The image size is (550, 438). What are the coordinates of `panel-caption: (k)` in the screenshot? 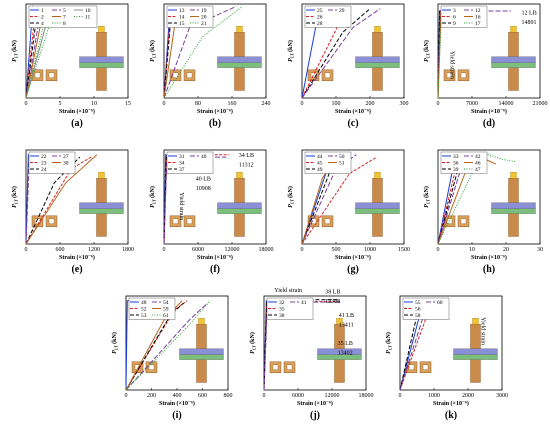 It's located at (451, 415).